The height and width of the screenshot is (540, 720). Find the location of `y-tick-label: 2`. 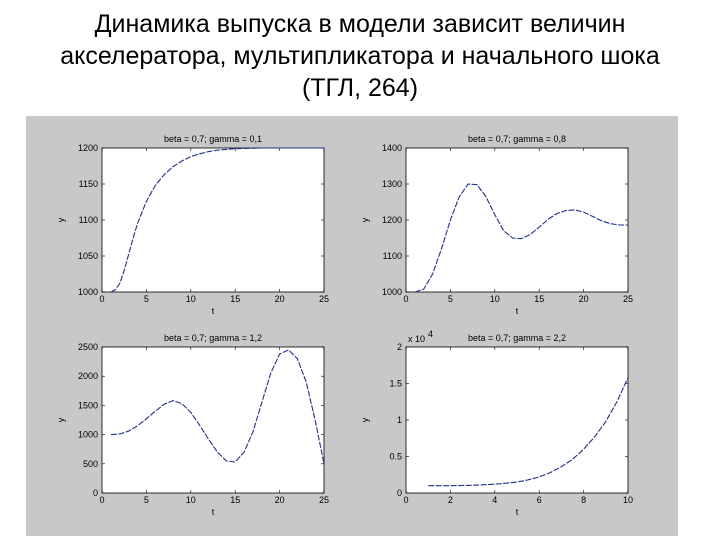

y-tick-label: 2 is located at coordinates (399, 347).